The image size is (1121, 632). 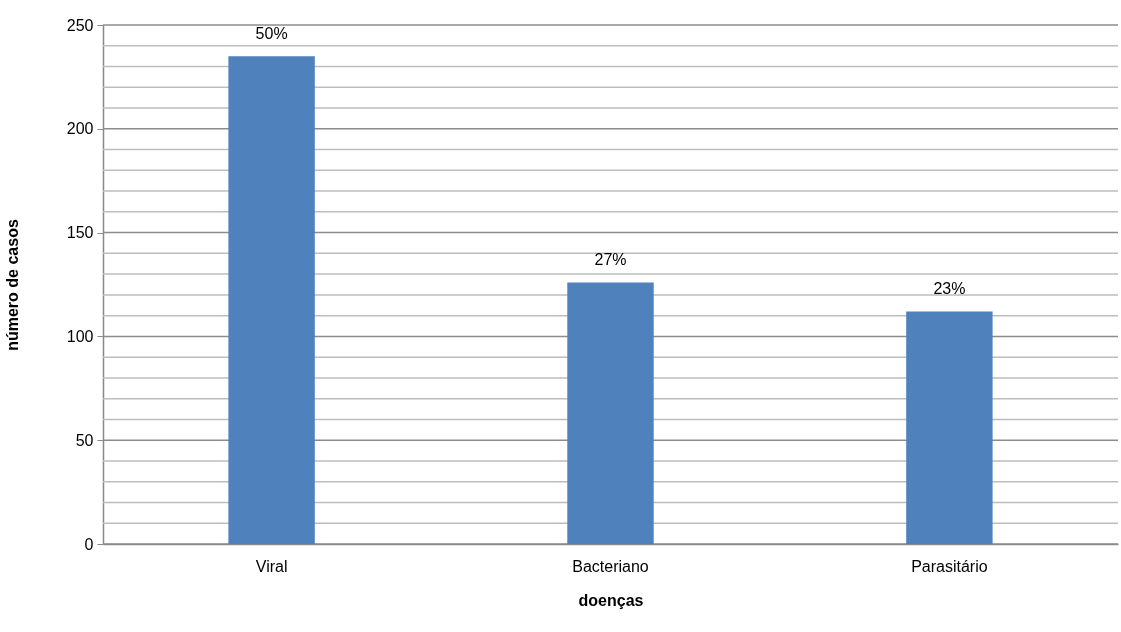 What do you see at coordinates (610, 566) in the screenshot?
I see `x-tick-label: Bacteriano` at bounding box center [610, 566].